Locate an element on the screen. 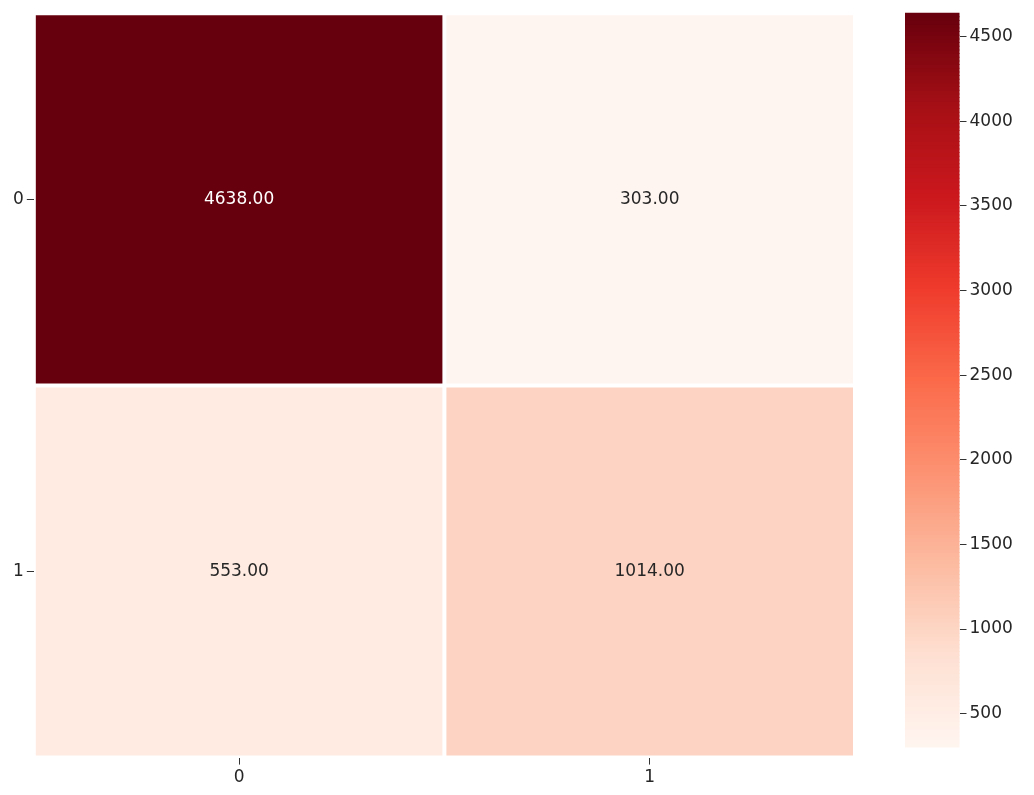 This screenshot has height=795, width=1034. color-bar-label: 2000 is located at coordinates (991, 458).